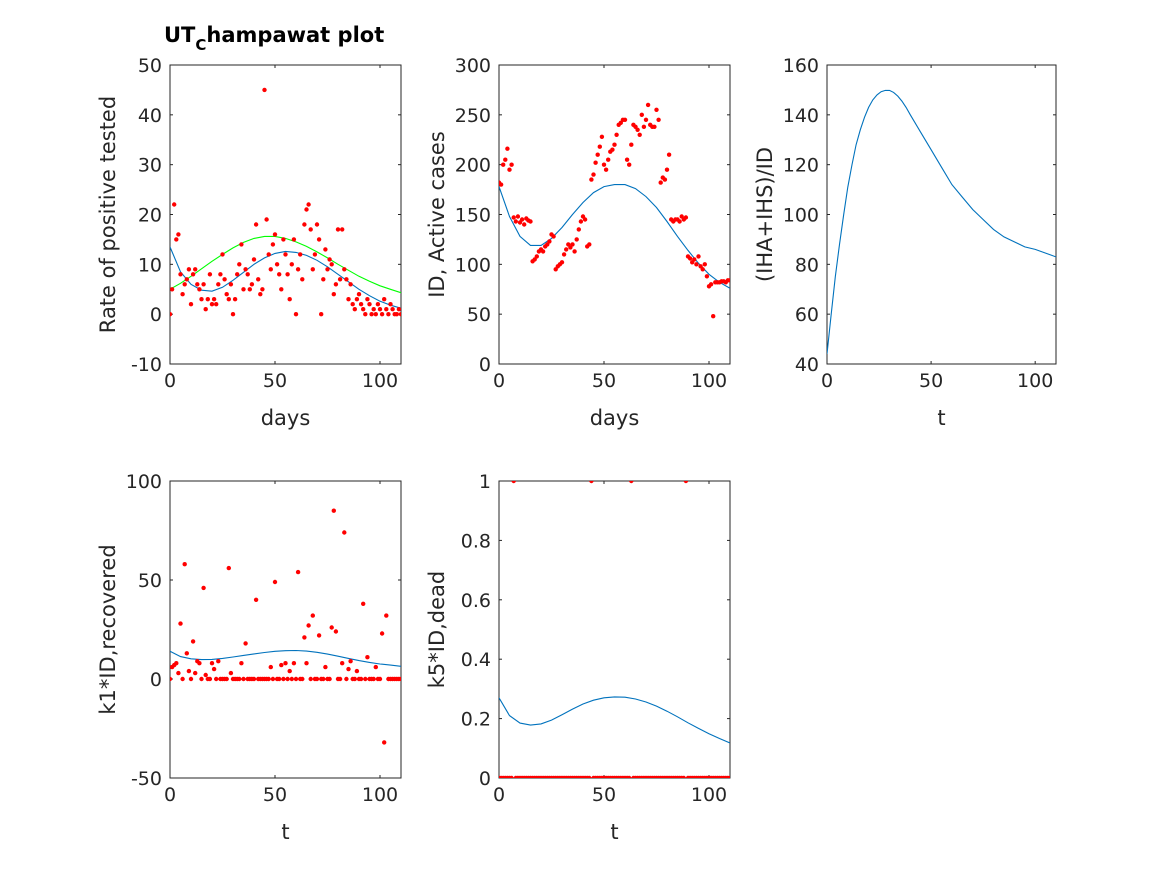 The width and height of the screenshot is (1167, 875). What do you see at coordinates (479, 315) in the screenshot?
I see `y-tick-label: 50` at bounding box center [479, 315].